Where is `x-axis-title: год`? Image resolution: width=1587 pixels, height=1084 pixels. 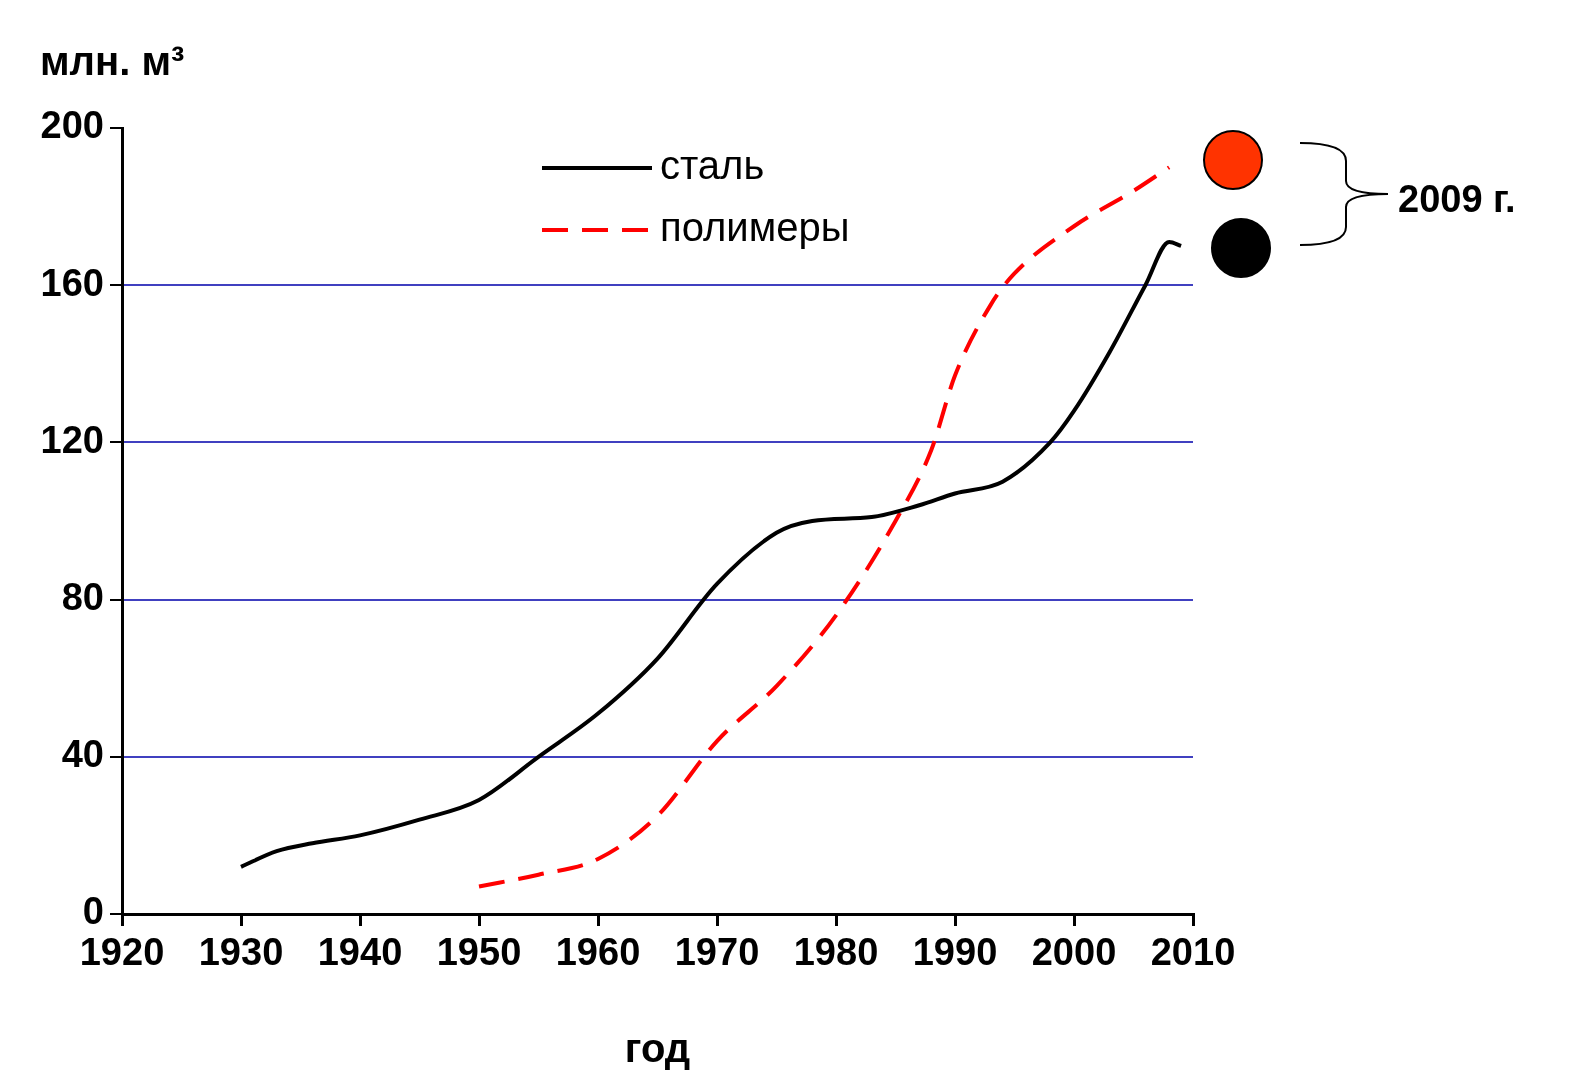 x-axis-title: год is located at coordinates (657, 1048).